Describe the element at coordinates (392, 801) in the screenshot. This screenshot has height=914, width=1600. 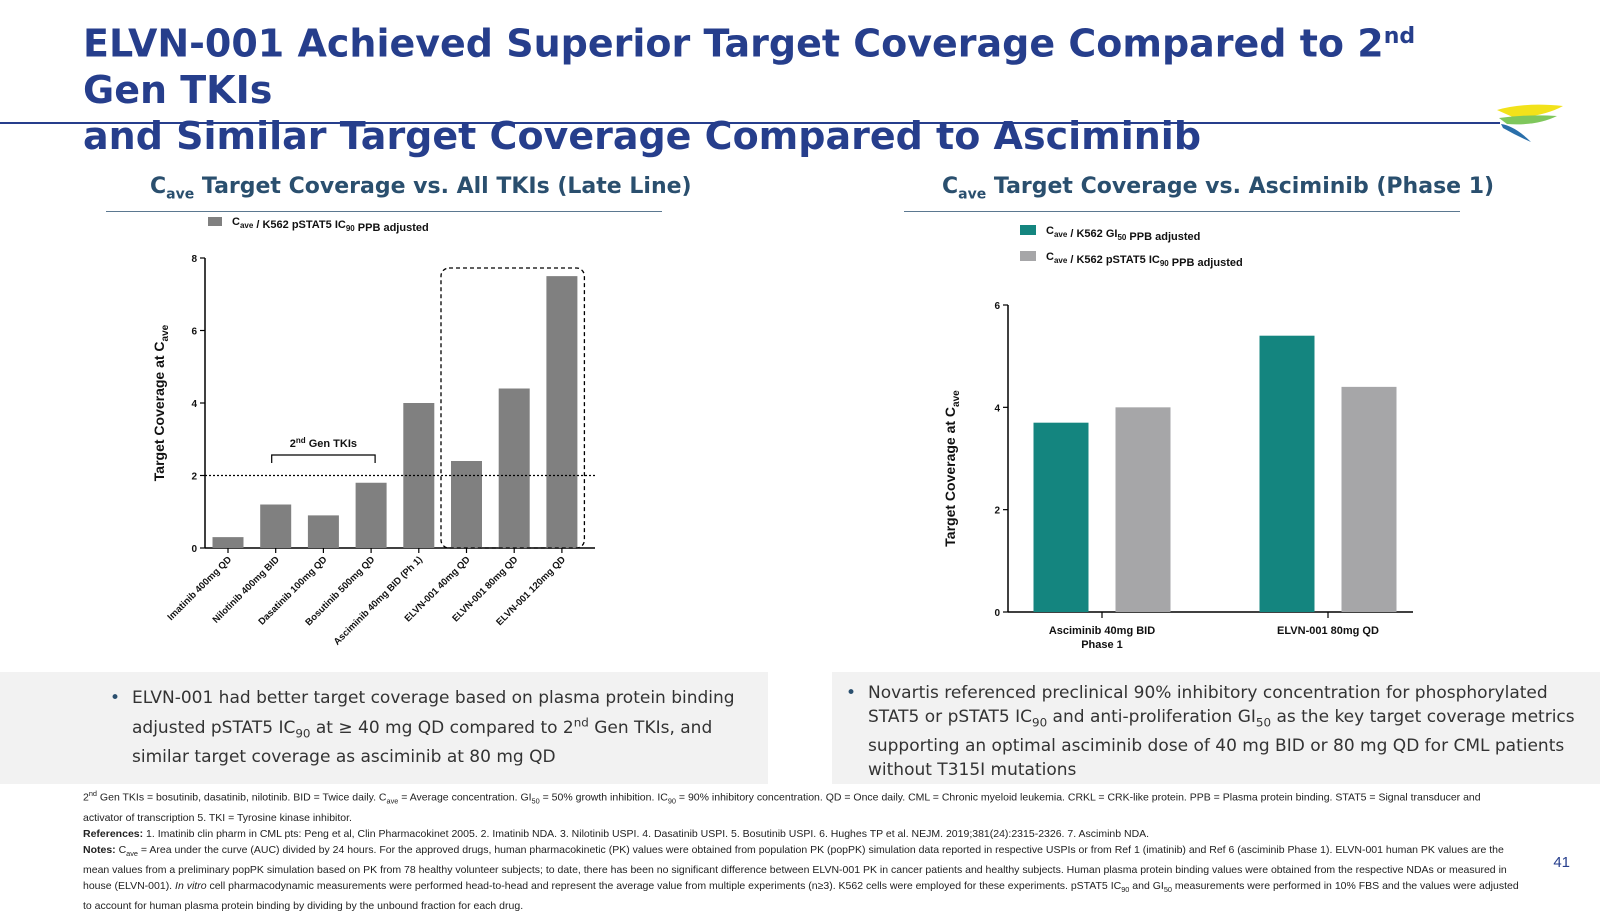
I see `footer-line1-script: ave` at that location.